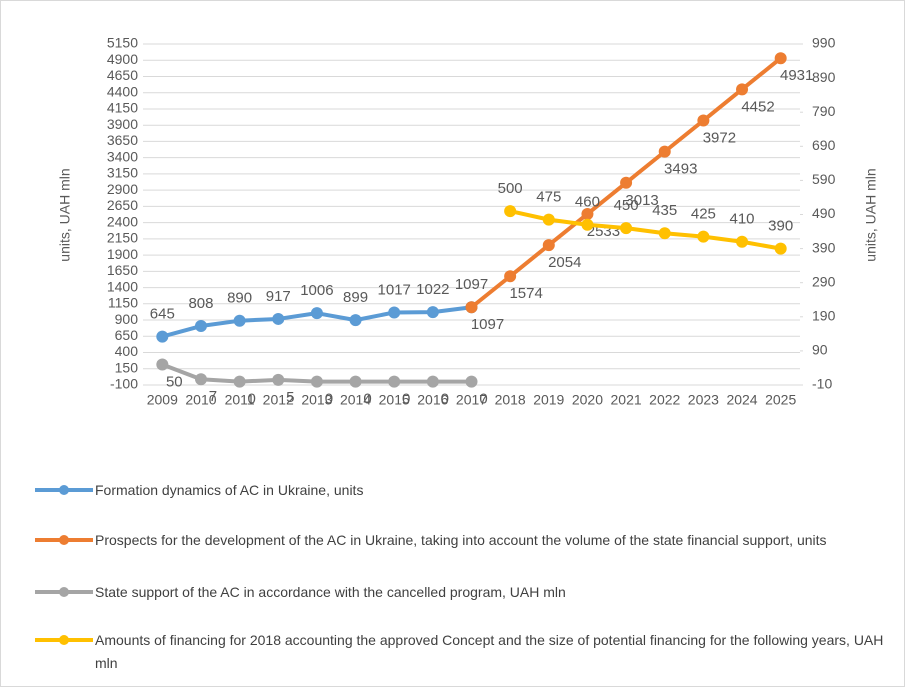  I want to click on y2-tick-label: 190, so click(824, 316).